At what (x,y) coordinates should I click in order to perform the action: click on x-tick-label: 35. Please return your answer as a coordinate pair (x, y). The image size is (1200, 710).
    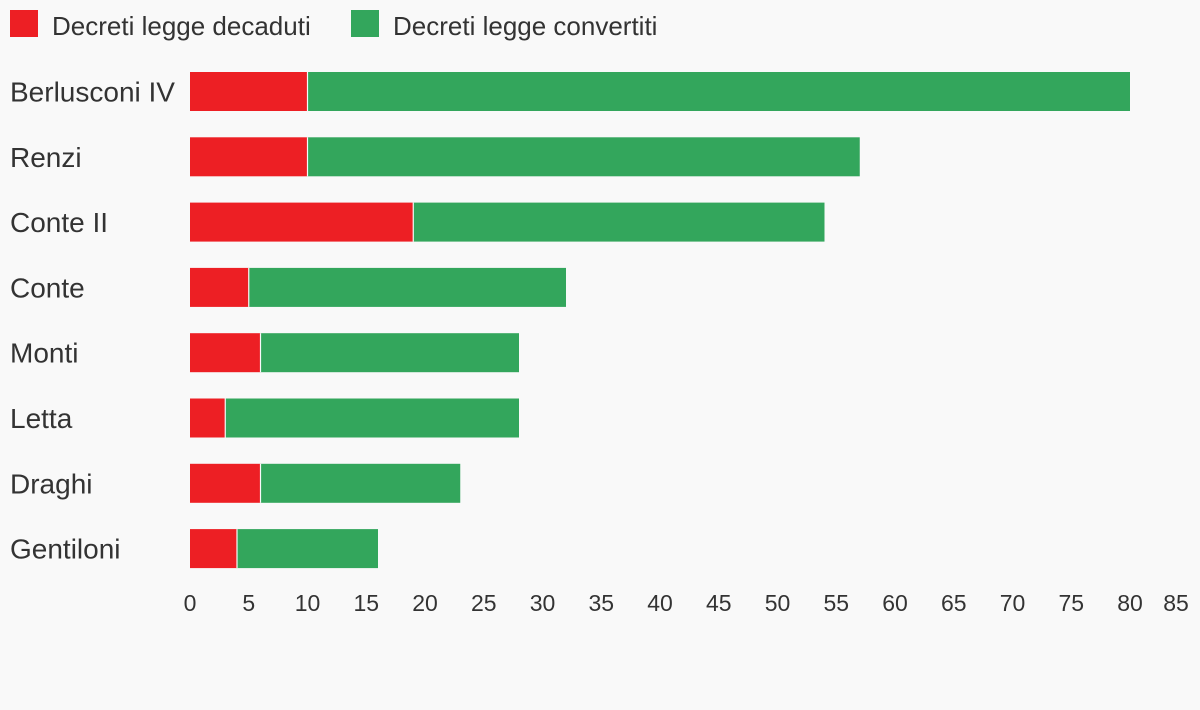
    Looking at the image, I should click on (601, 603).